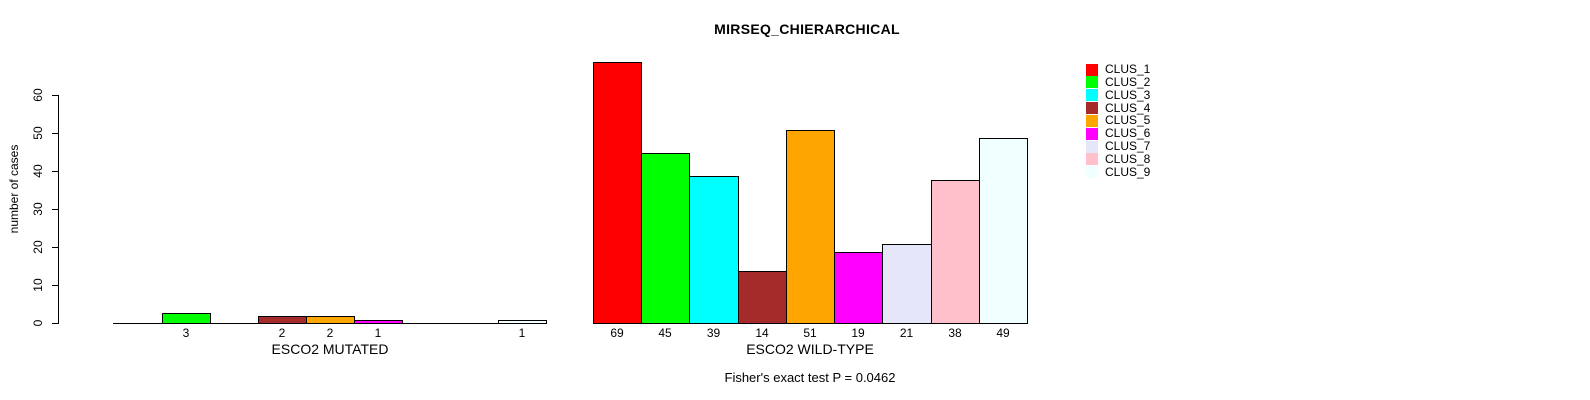 The height and width of the screenshot is (400, 1590). What do you see at coordinates (955, 333) in the screenshot?
I see `bar-value-label: 38` at bounding box center [955, 333].